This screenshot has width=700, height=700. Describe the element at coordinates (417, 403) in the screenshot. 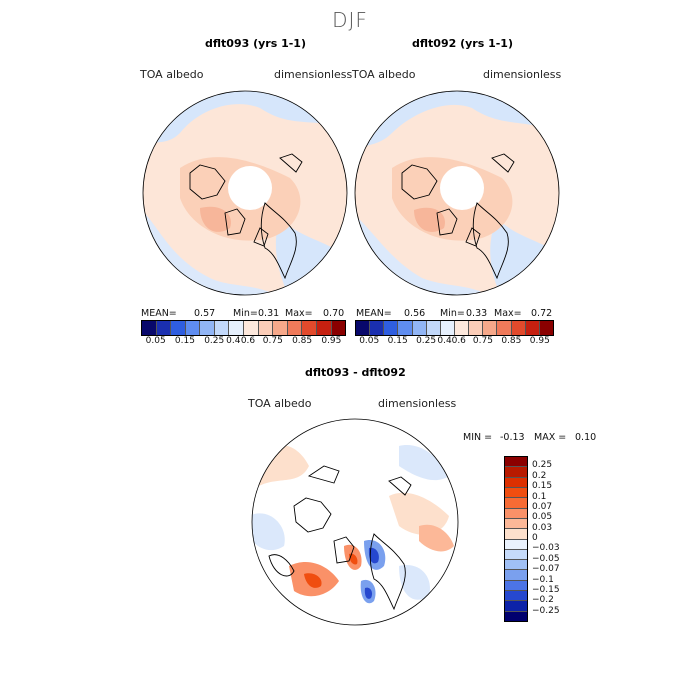

I see `diff-panel-units: dimensionless` at that location.